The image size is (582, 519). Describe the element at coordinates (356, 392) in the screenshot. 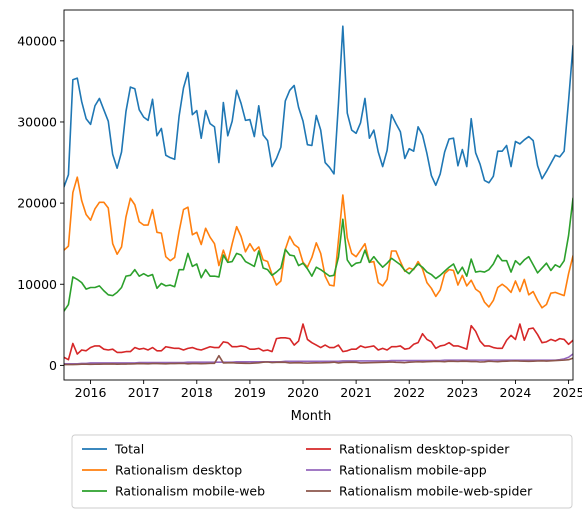

I see `x-tick-label-5: 2021` at that location.